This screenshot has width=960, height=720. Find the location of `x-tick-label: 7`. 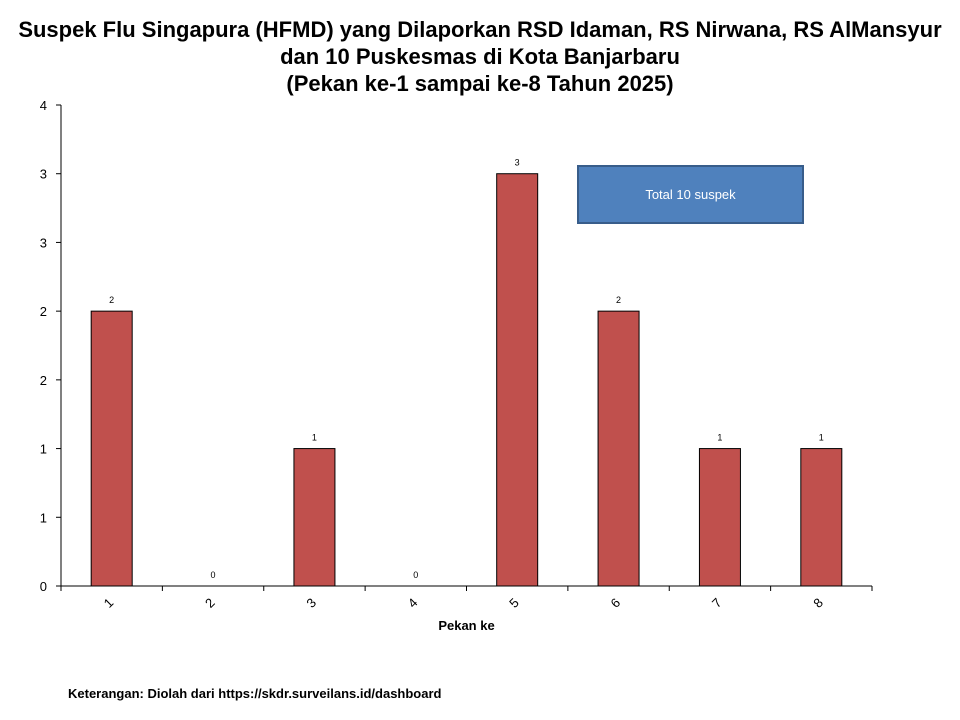

x-tick-label: 7 is located at coordinates (717, 603).